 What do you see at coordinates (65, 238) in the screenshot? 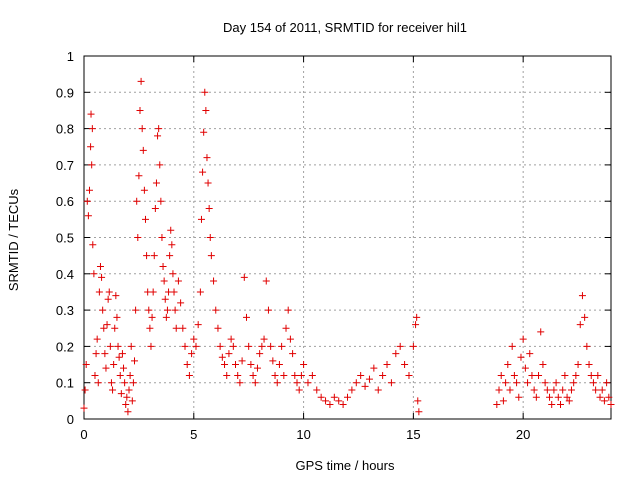
I see `y-tick-label: 0.5` at bounding box center [65, 238].